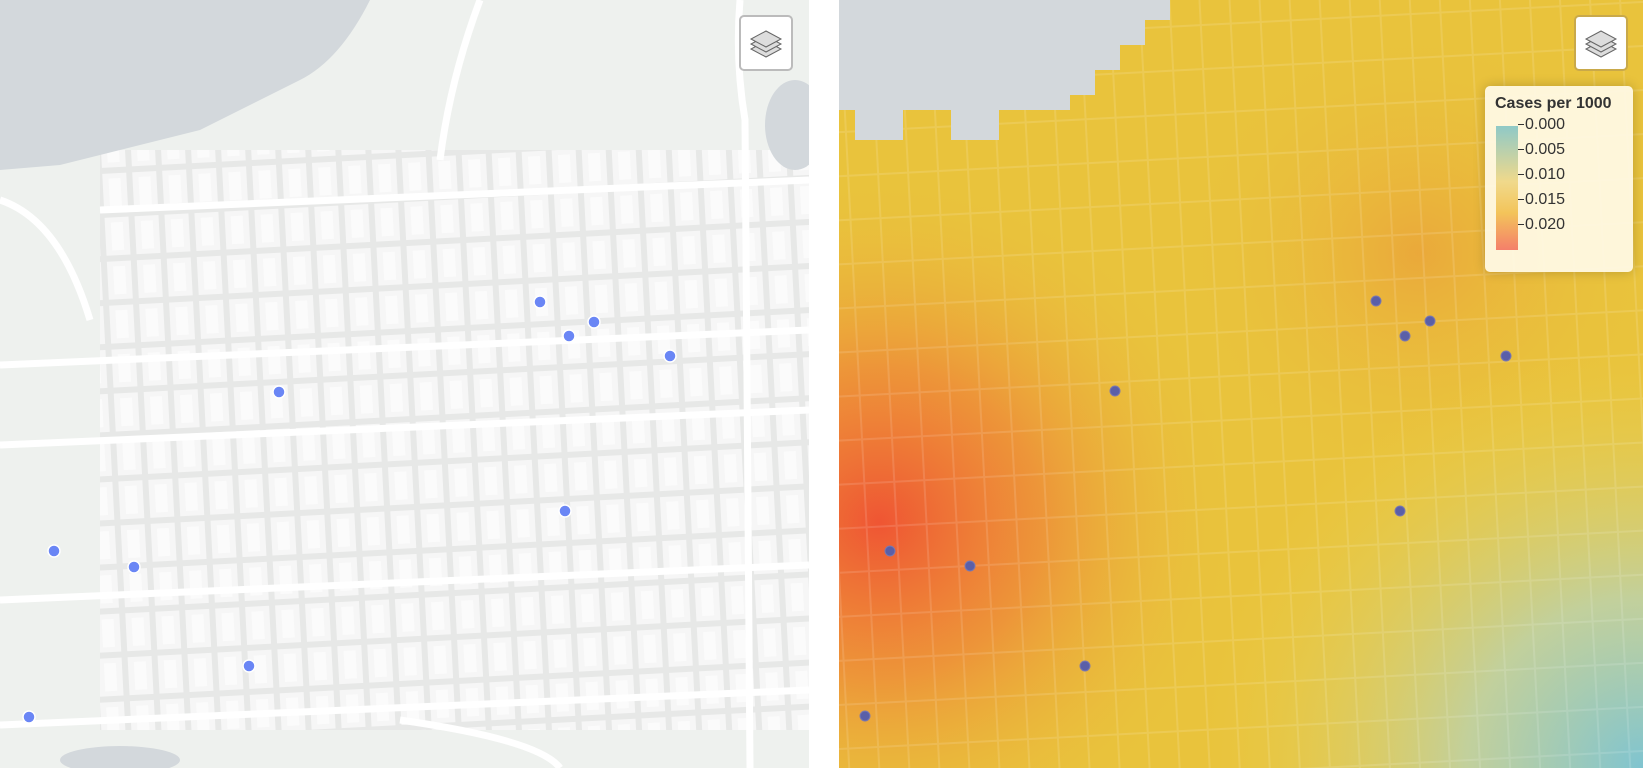 The image size is (1643, 768). I want to click on legend: Cases per 1000 0.000 0.005 0.010 0.015 0.020, so click(1559, 179).